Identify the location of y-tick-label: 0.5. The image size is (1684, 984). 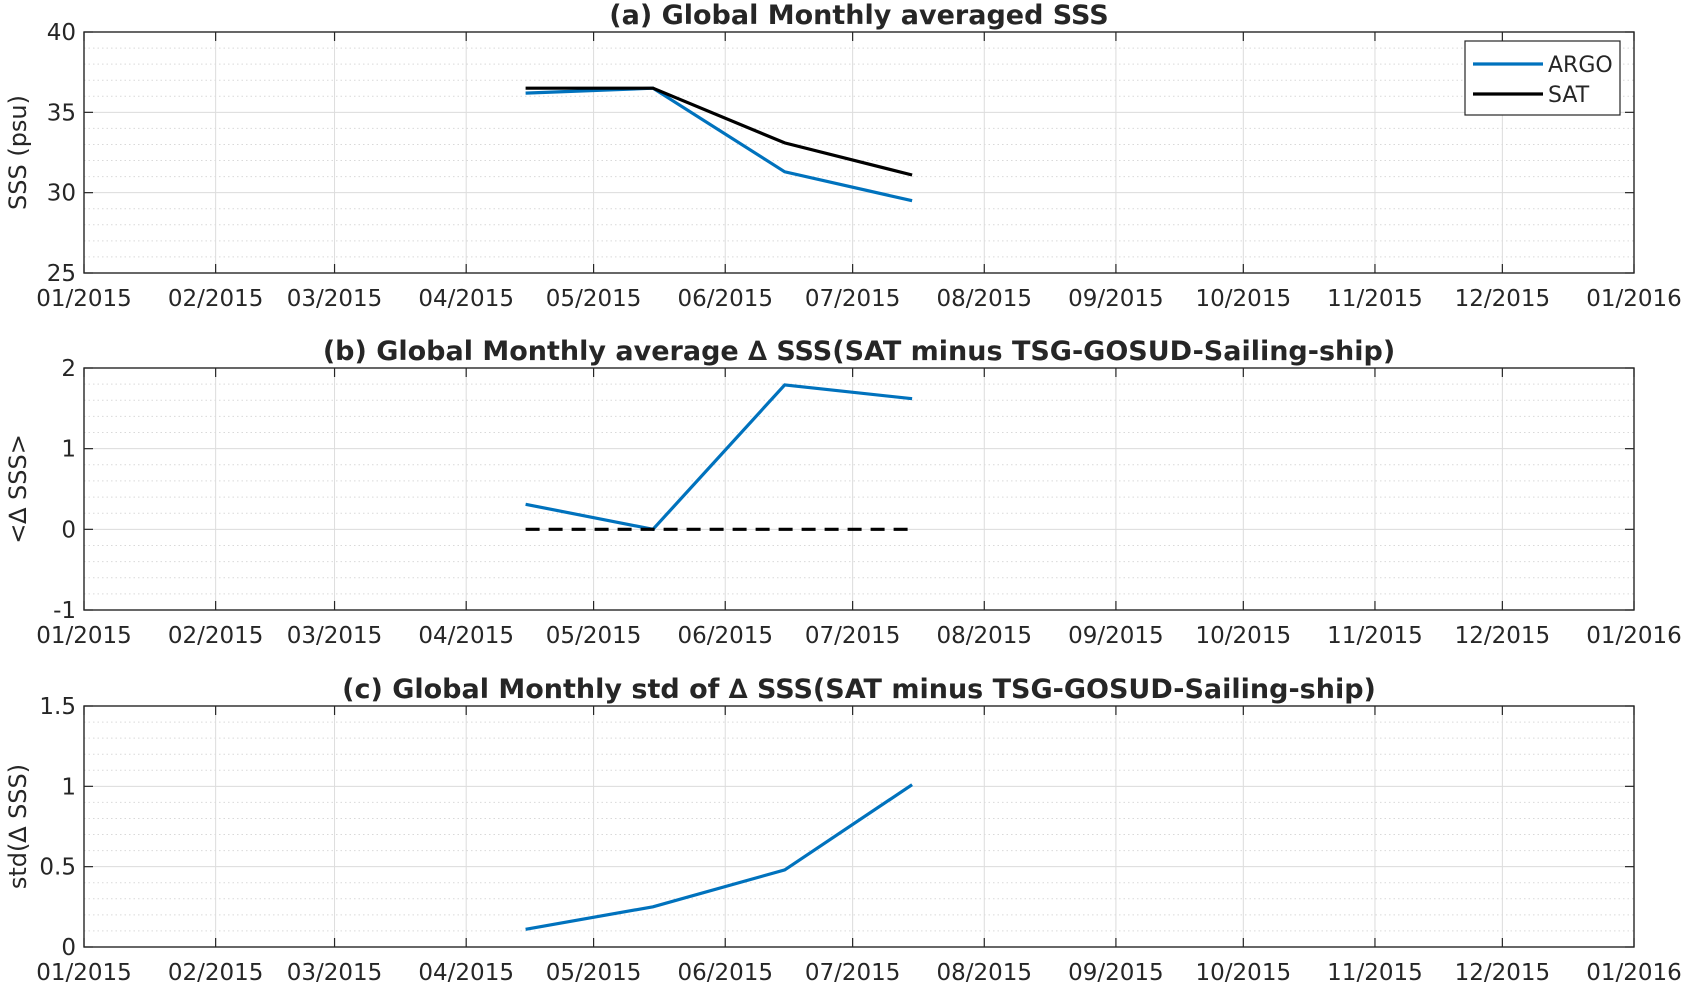
(57, 868).